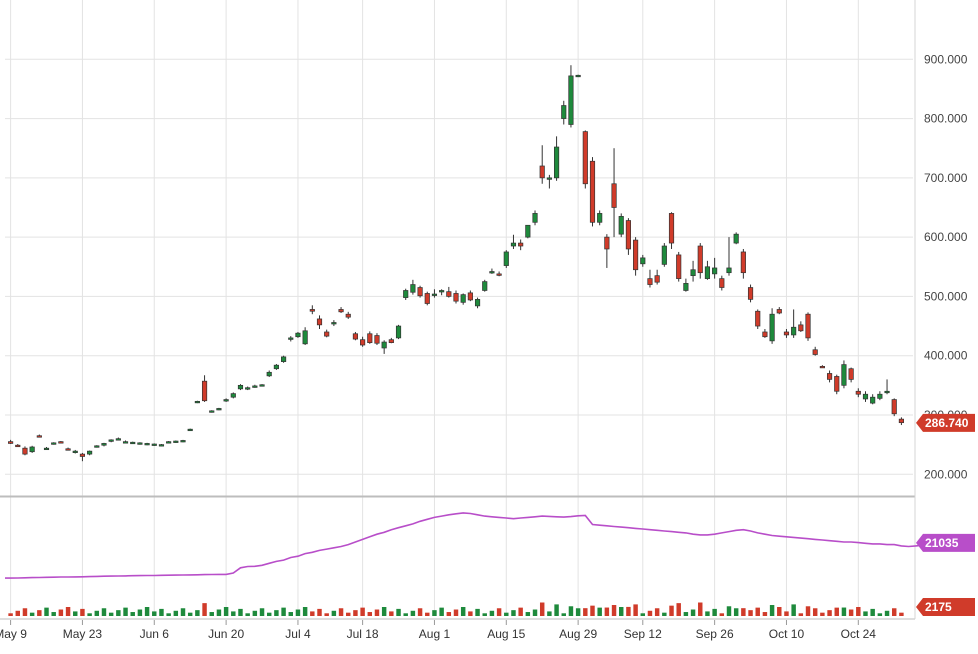 This screenshot has width=978, height=654. What do you see at coordinates (946, 296) in the screenshot?
I see `y-tick-label: 500.000` at bounding box center [946, 296].